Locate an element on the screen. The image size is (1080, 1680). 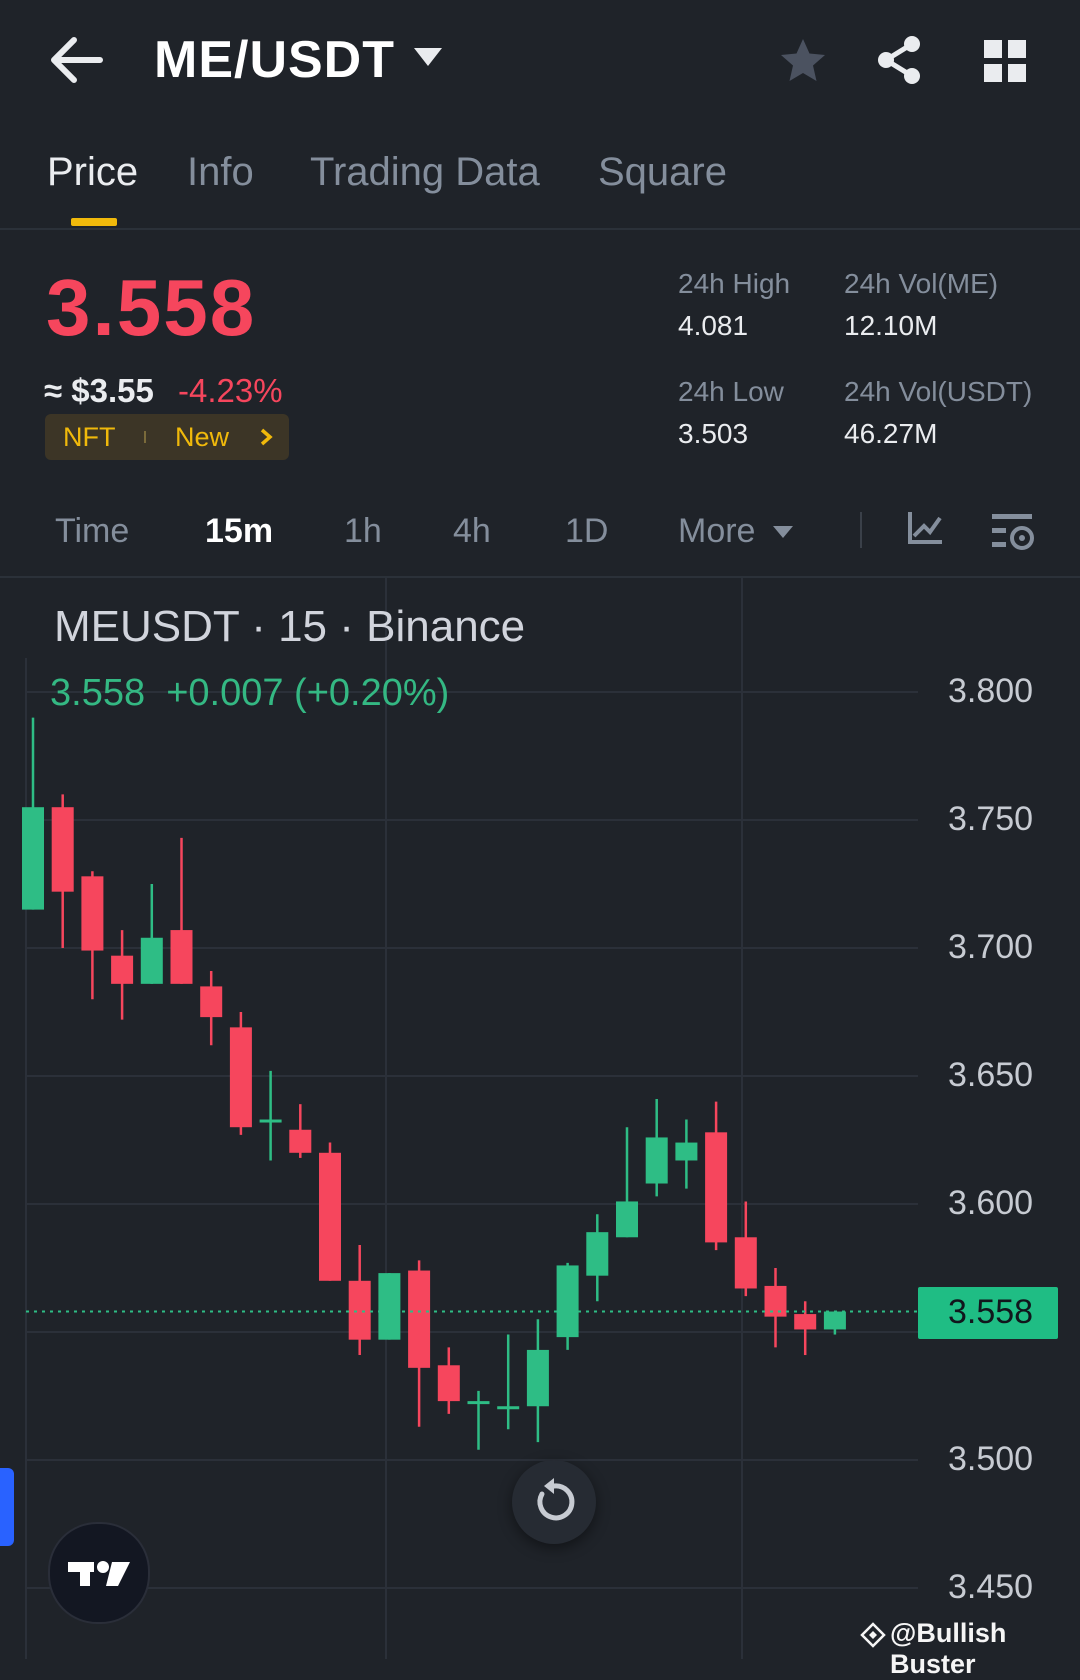
tradingview-logo is located at coordinates (99, 1573).